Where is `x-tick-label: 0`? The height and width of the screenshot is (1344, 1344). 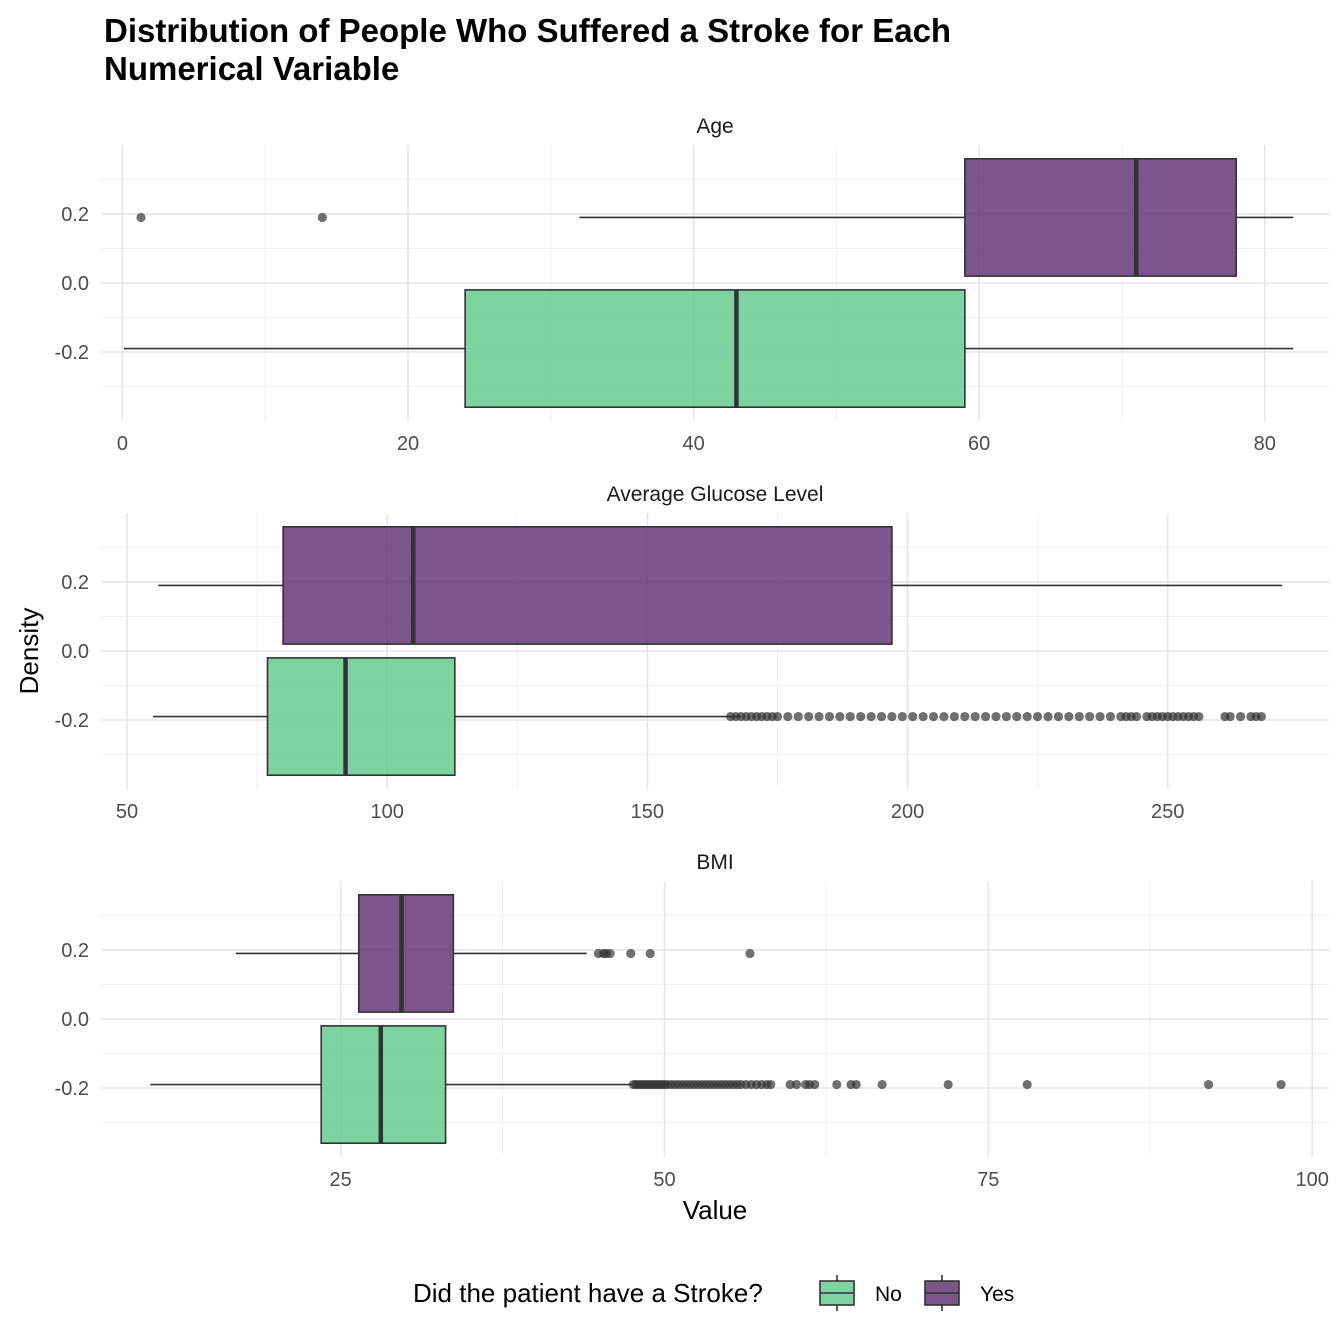
x-tick-label: 0 is located at coordinates (122, 444).